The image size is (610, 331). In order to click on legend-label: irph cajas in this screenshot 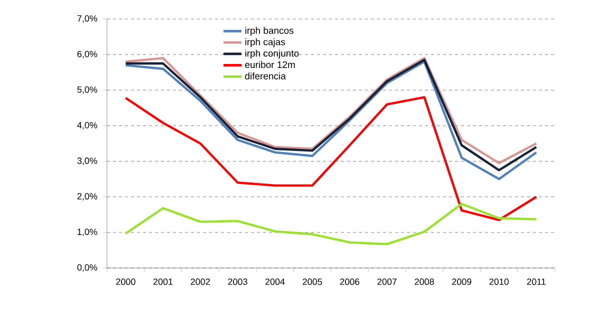, I will do `click(265, 43)`.